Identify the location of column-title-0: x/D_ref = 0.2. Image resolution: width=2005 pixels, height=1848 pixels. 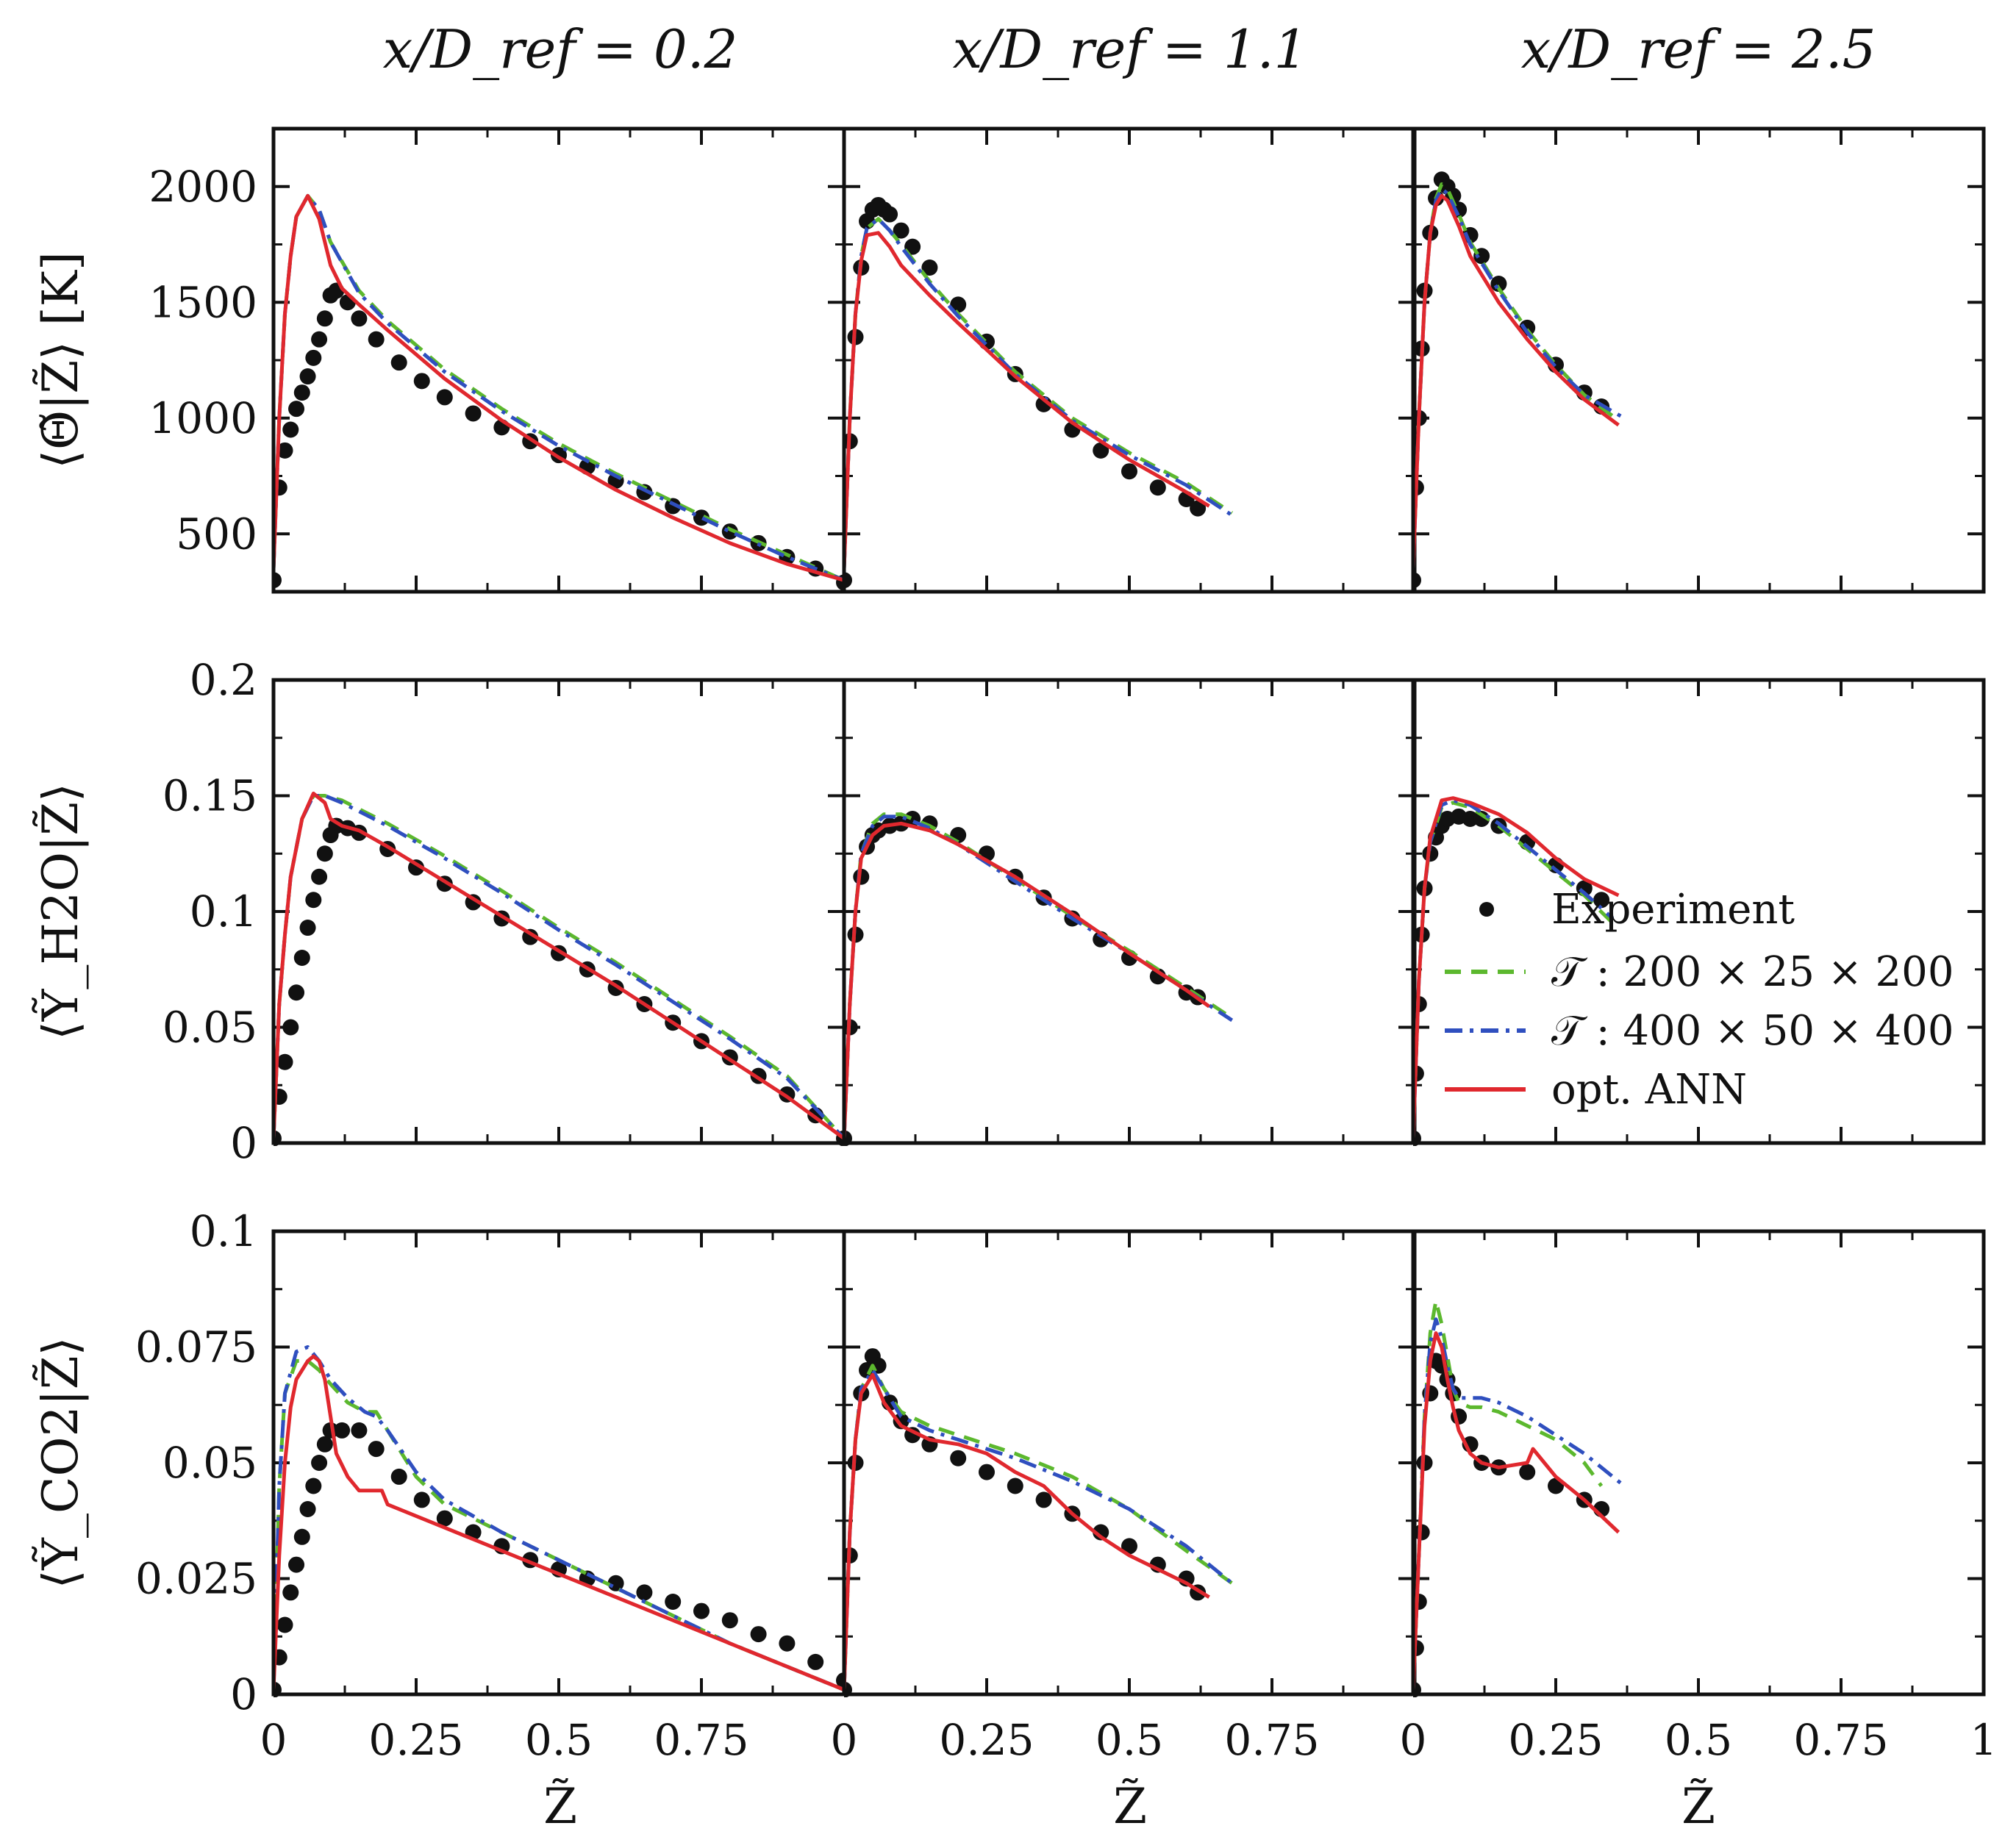
(560, 49).